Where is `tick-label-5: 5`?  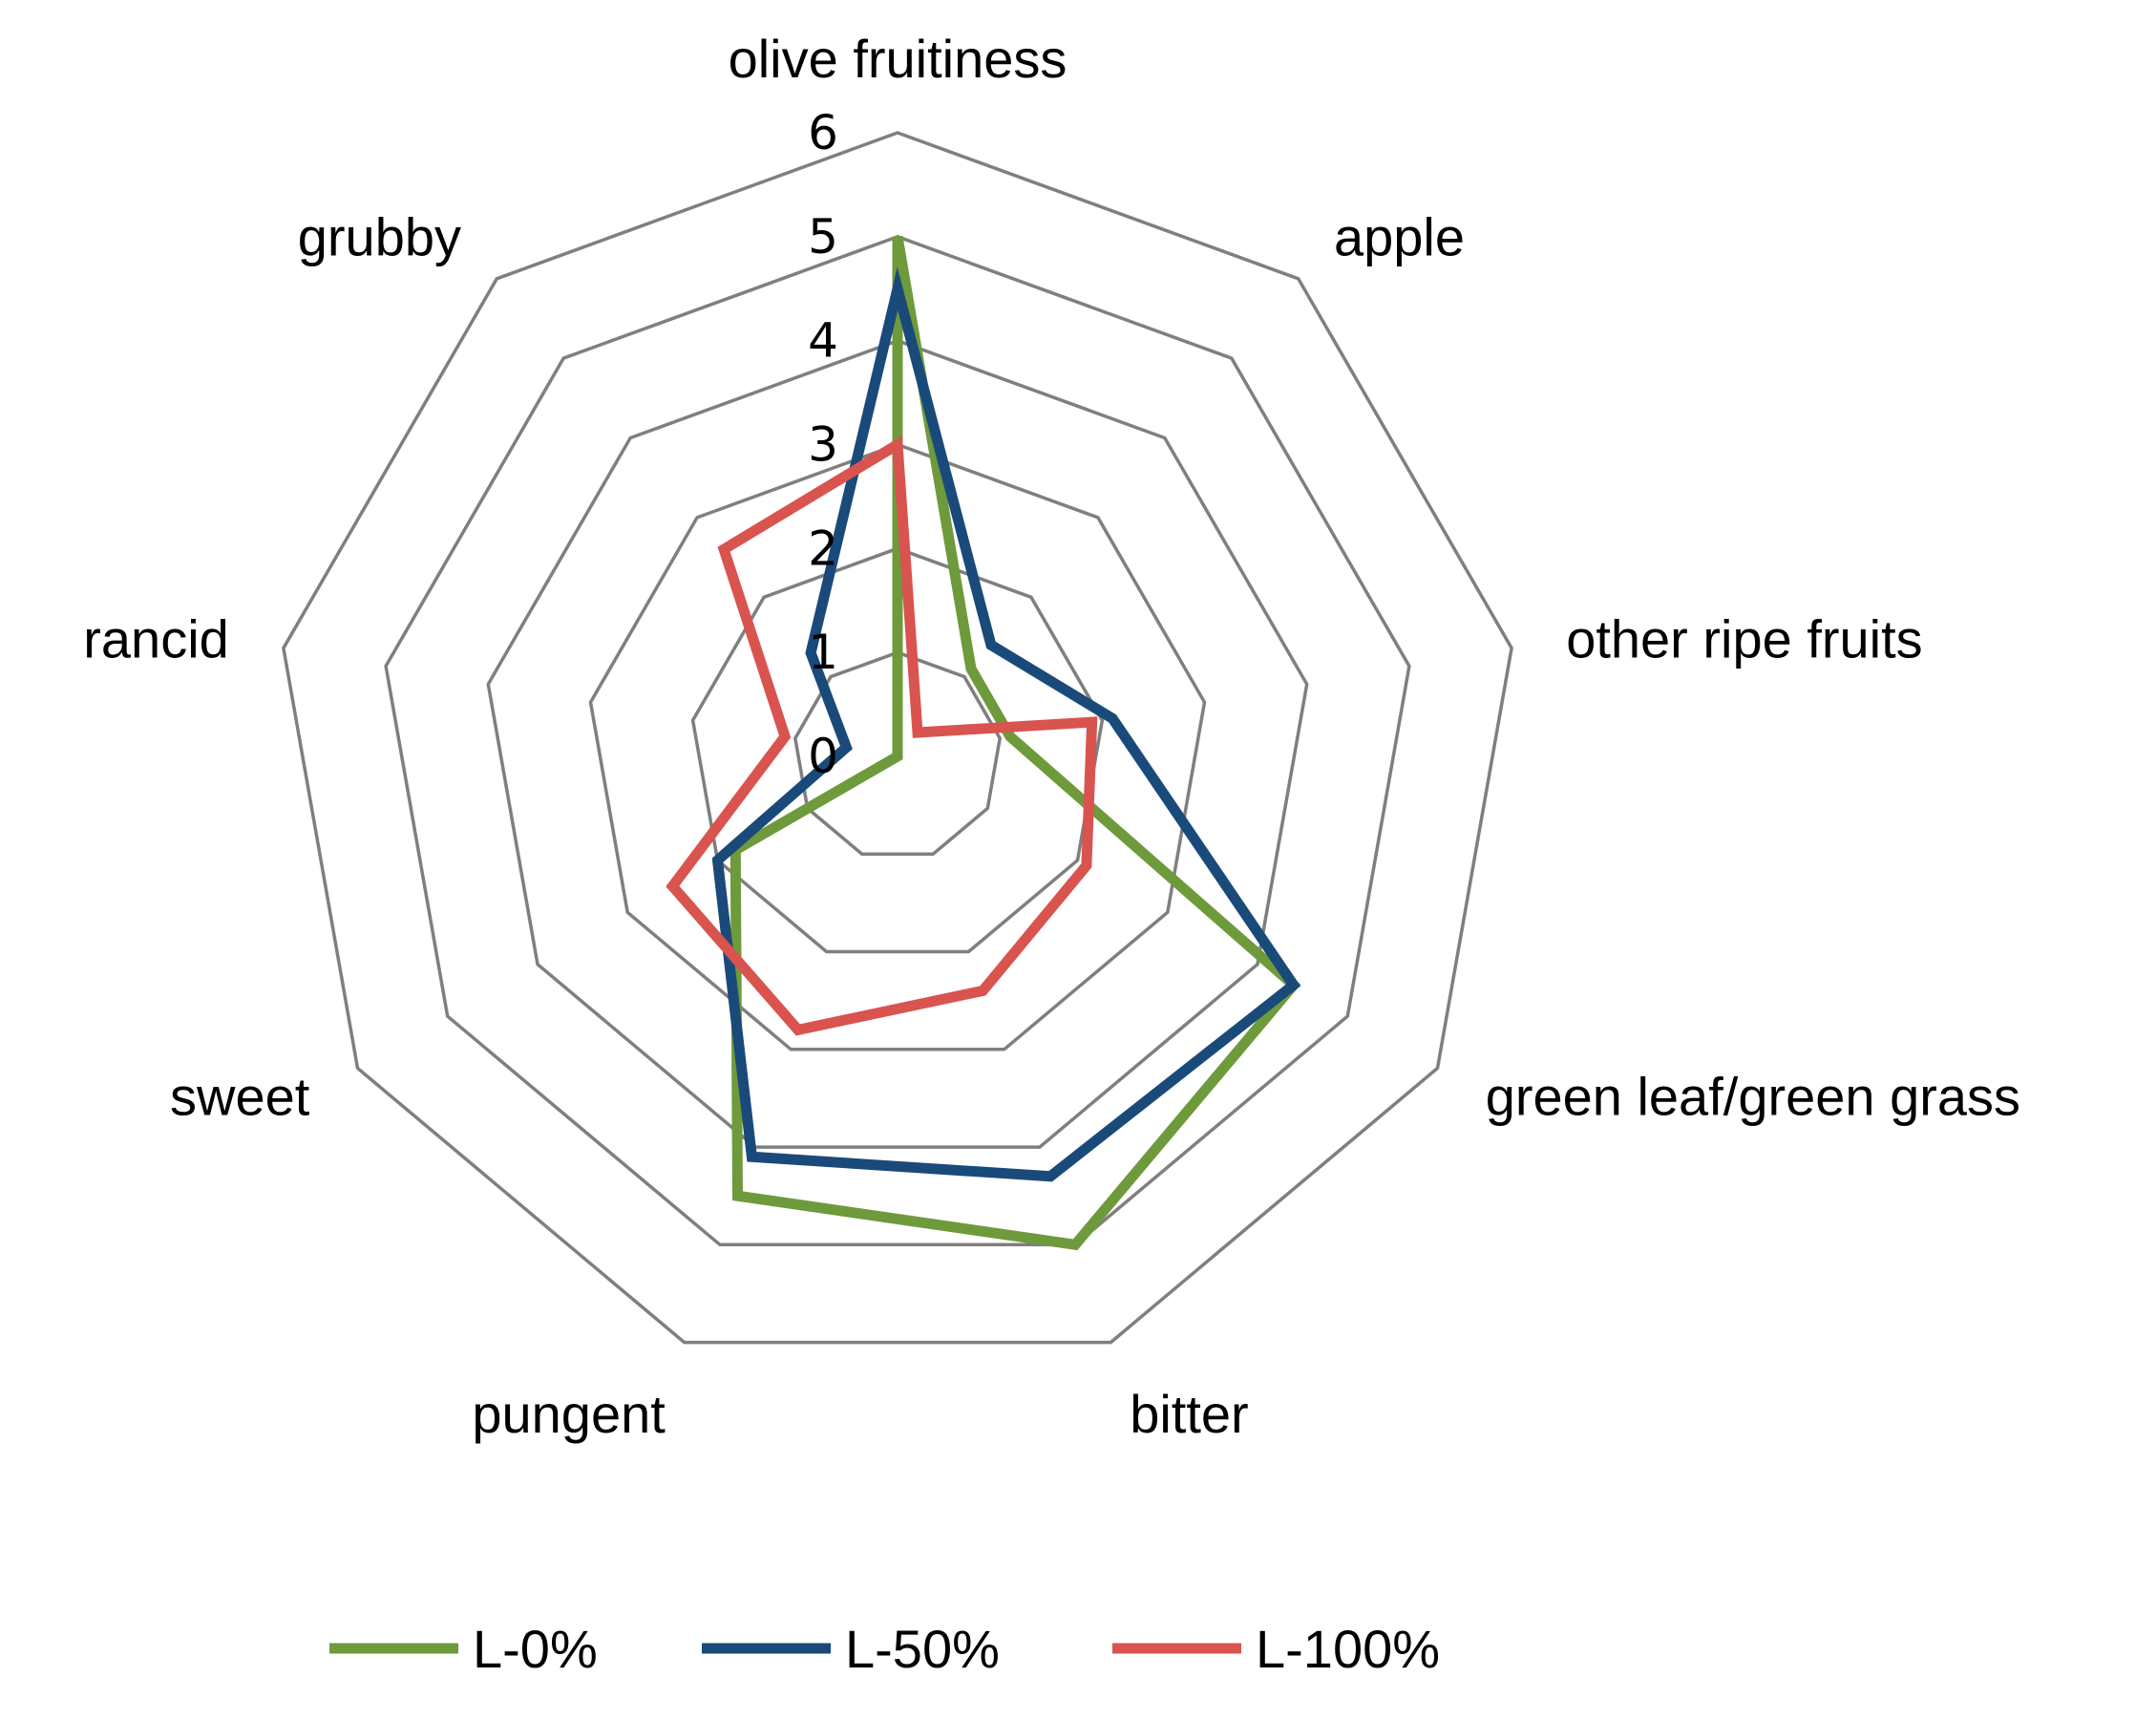
tick-label-5: 5 is located at coordinates (823, 237).